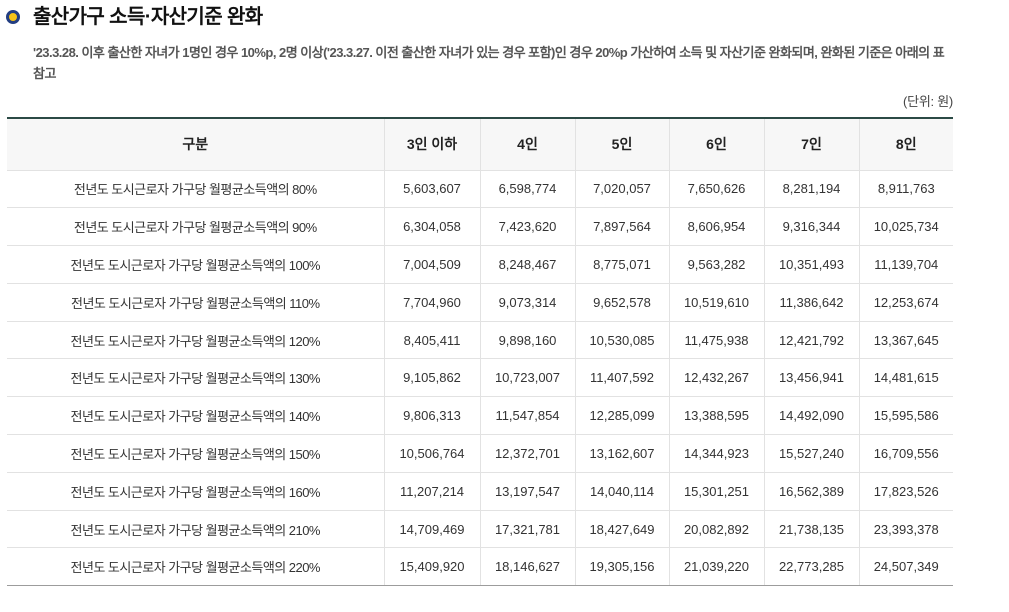 The width and height of the screenshot is (1009, 612). I want to click on row-label: 전년도 도시근로자 가구당 월평균소득액의 120%, so click(195, 340).